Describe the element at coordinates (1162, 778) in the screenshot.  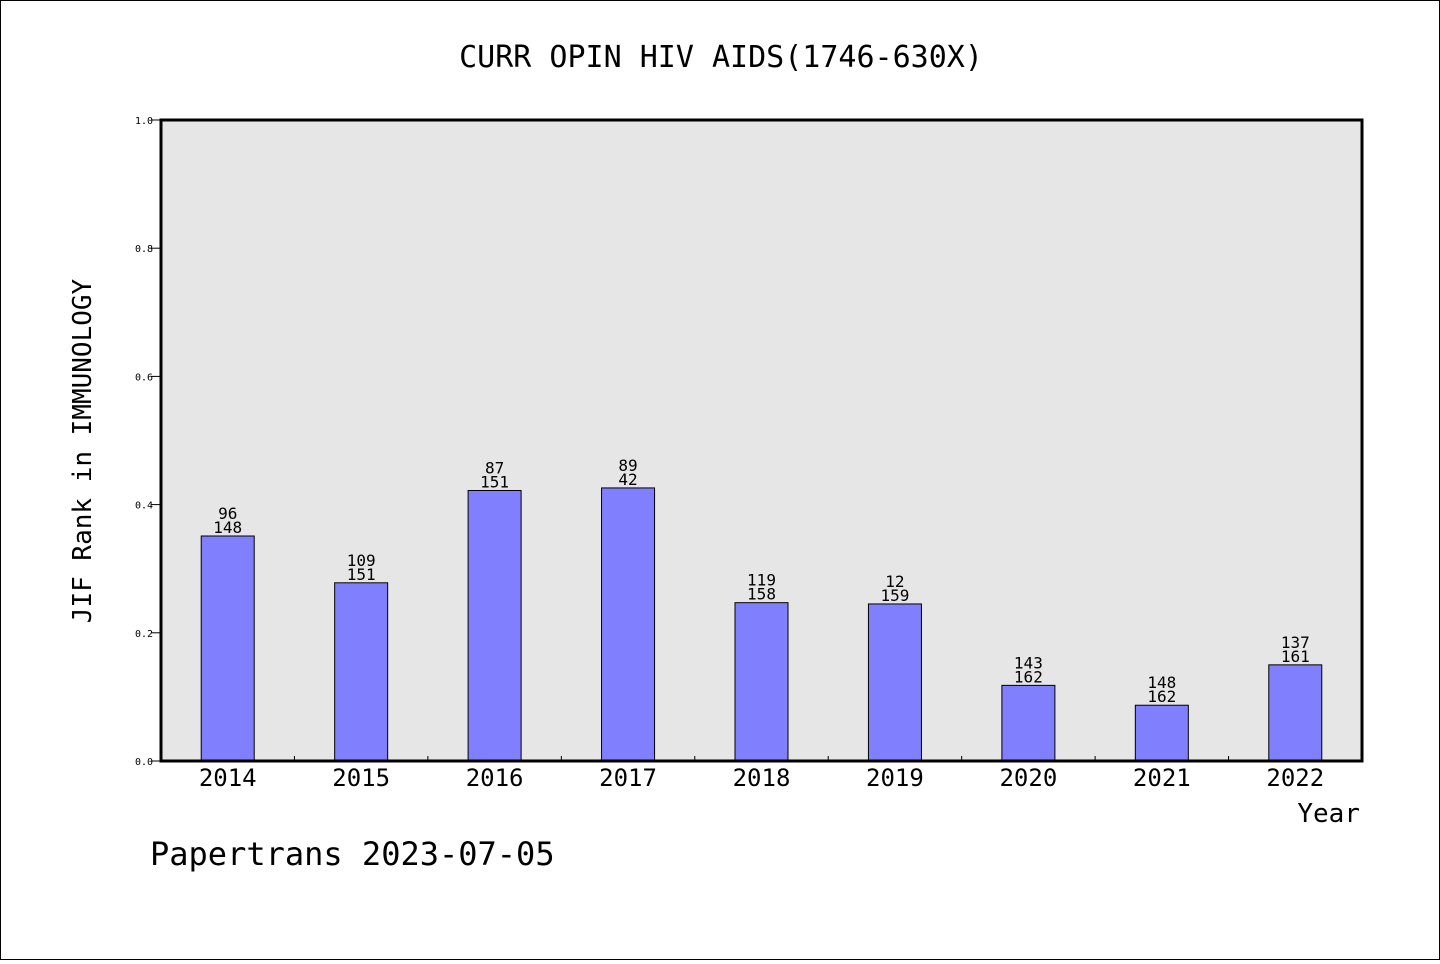
I see `x-tick-label: 2021` at that location.